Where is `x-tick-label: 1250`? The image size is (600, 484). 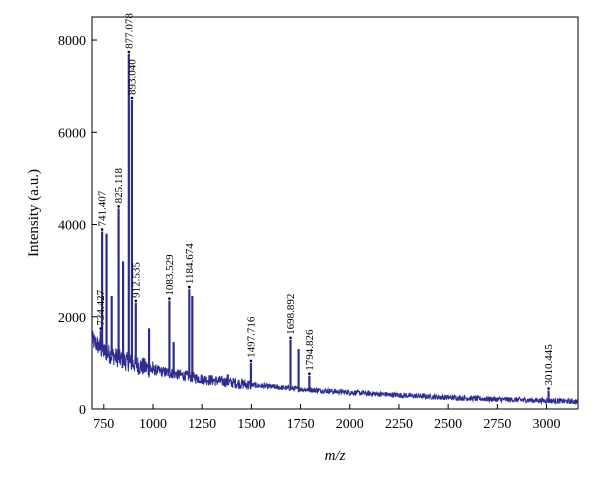 x-tick-label: 1250 is located at coordinates (202, 424).